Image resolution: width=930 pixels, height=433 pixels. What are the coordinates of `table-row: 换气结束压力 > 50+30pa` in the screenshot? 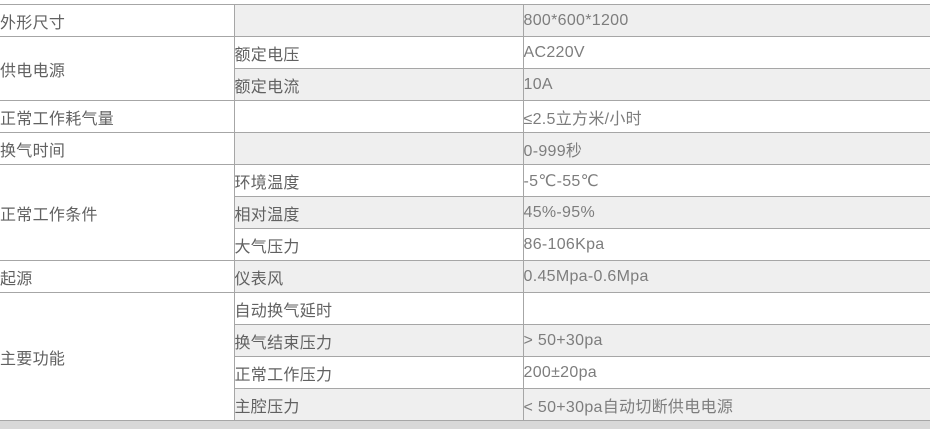 It's located at (465, 340).